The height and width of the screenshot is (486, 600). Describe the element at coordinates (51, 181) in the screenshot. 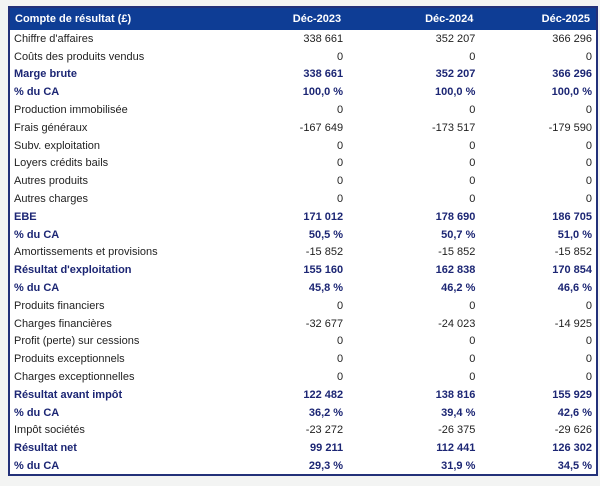

I see `row-label: Autres produits` at that location.